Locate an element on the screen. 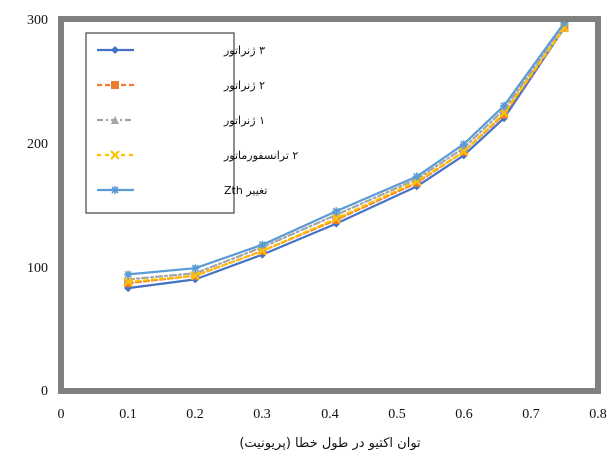  x-tick-label: 0 is located at coordinates (61, 414).